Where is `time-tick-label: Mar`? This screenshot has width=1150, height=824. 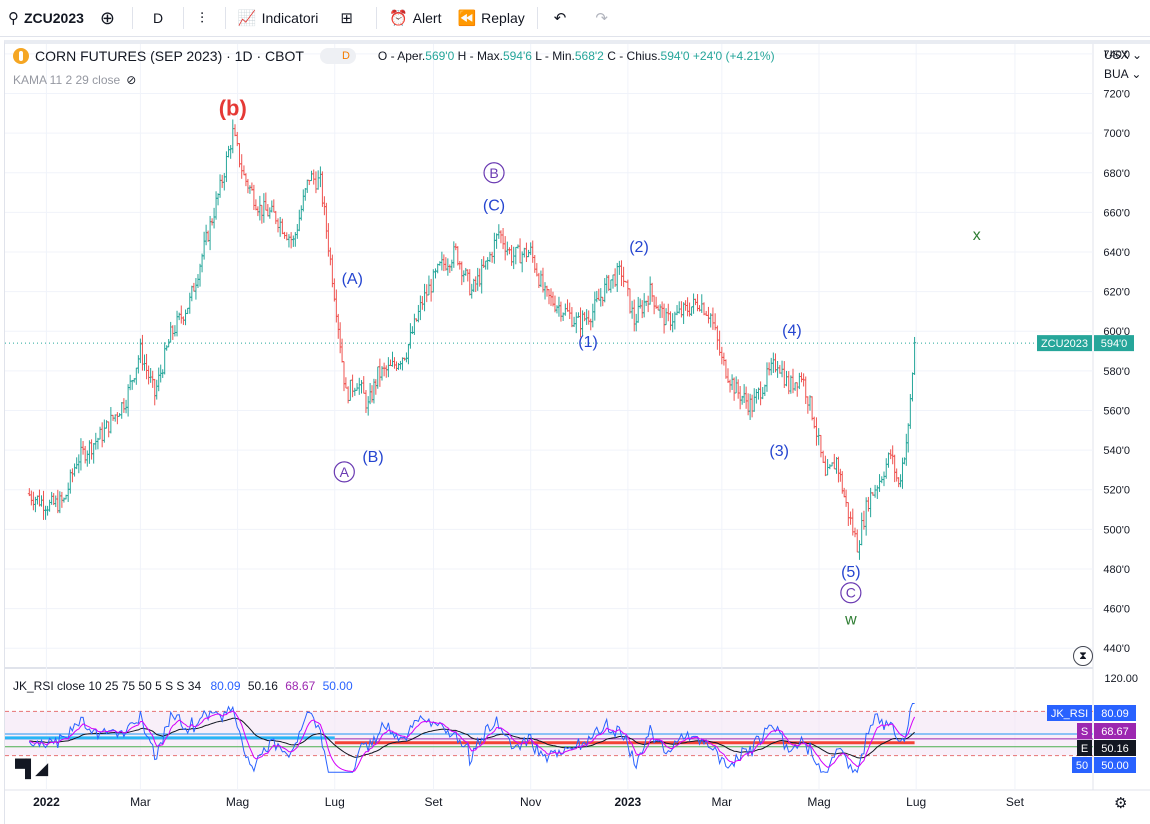 time-tick-label: Mar is located at coordinates (140, 802).